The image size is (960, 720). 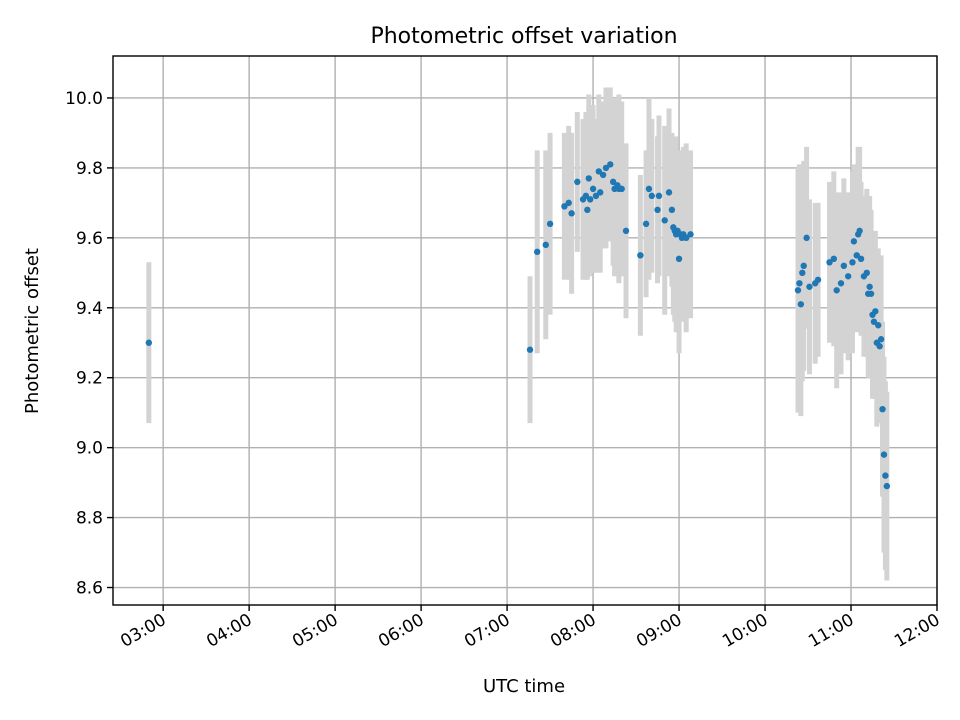 I want to click on x-tick-label: 11:00, so click(x=831, y=631).